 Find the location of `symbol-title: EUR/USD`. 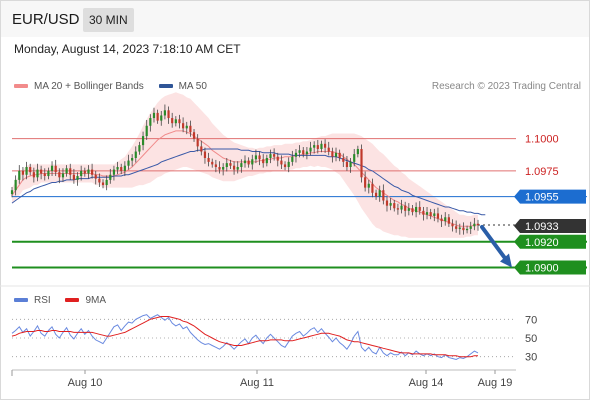

symbol-title: EUR/USD is located at coordinates (46, 19).